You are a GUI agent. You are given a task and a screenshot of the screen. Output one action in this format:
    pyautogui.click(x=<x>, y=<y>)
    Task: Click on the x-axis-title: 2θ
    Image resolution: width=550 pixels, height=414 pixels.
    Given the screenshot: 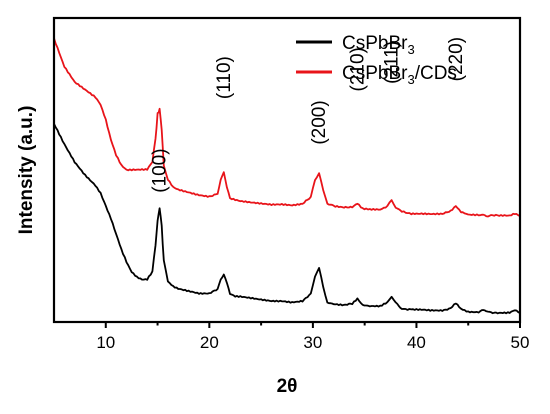 What is the action you would take?
    pyautogui.click(x=287, y=386)
    